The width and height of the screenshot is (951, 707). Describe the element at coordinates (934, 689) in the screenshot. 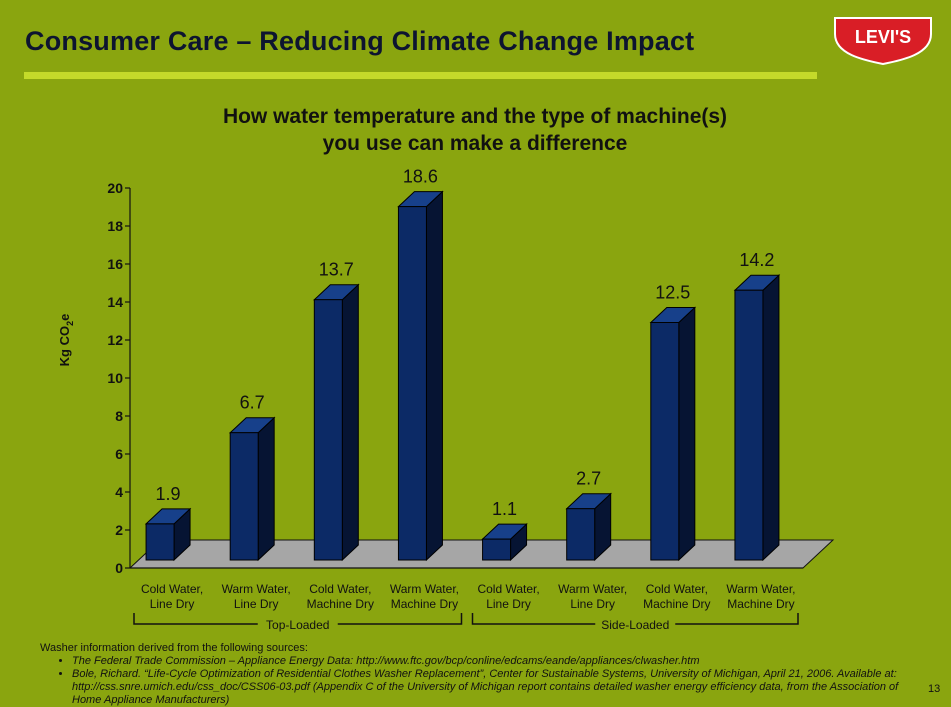

I see `page-number: 13` at that location.